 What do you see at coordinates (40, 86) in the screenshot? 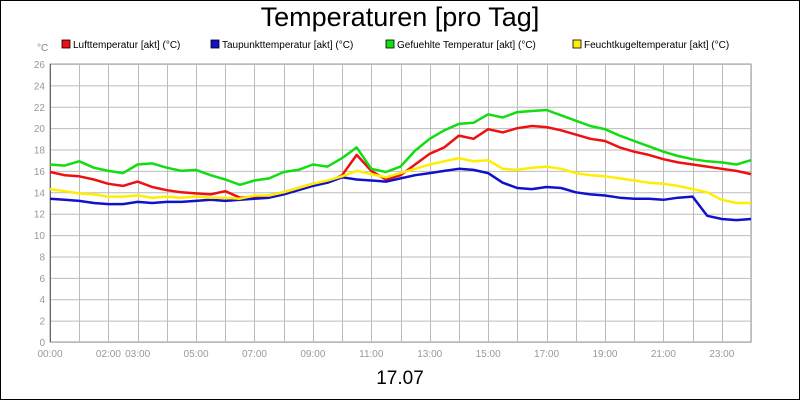
I see `y-tick-label: 24` at bounding box center [40, 86].